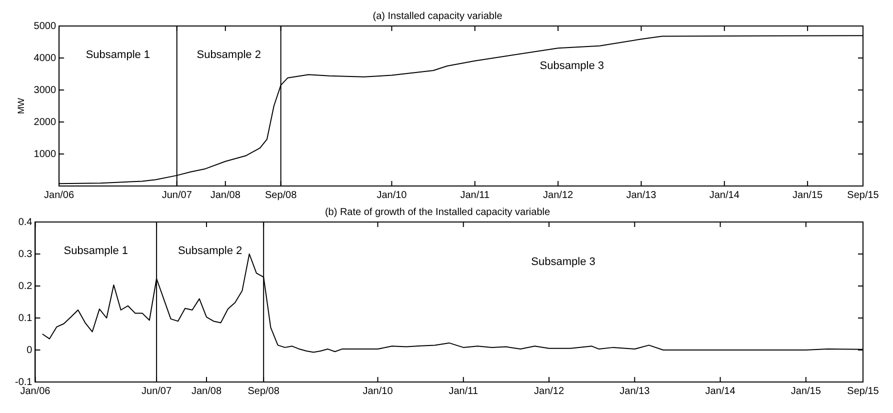 The width and height of the screenshot is (893, 413). Describe the element at coordinates (25, 318) in the screenshot. I see `y-tick-label: 0.1` at that location.